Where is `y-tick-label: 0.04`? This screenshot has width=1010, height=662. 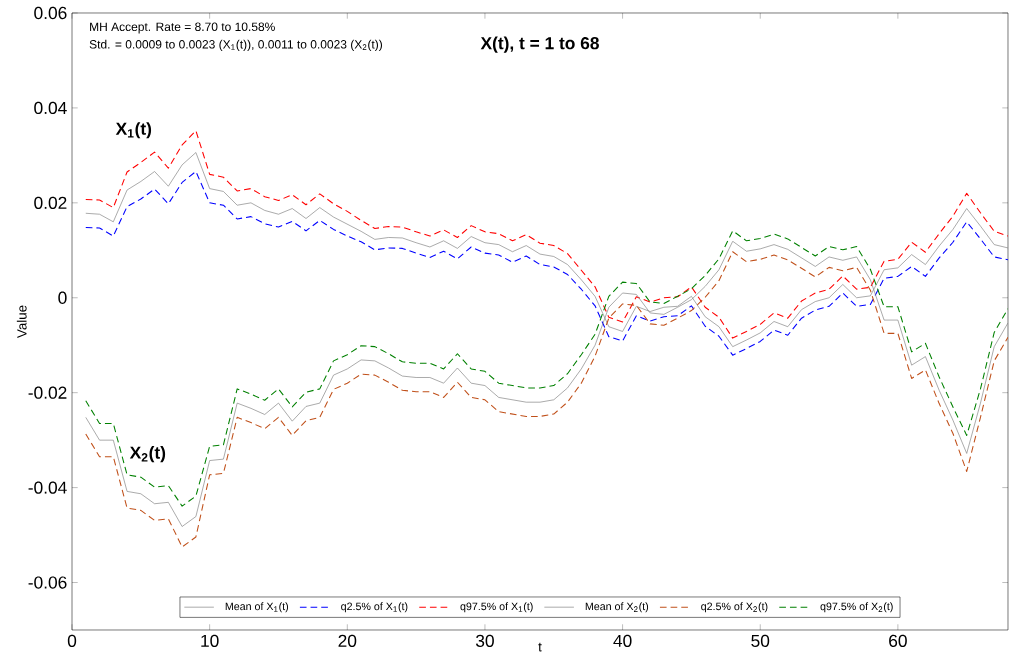 y-tick-label: 0.04 is located at coordinates (50, 108).